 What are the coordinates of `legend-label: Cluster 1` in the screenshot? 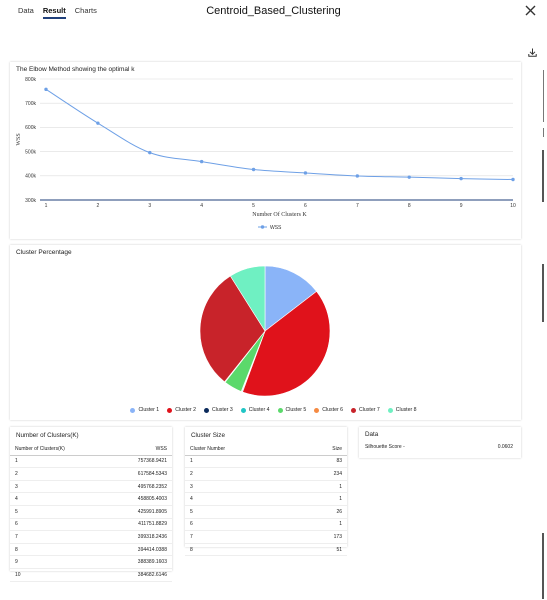 It's located at (149, 410).